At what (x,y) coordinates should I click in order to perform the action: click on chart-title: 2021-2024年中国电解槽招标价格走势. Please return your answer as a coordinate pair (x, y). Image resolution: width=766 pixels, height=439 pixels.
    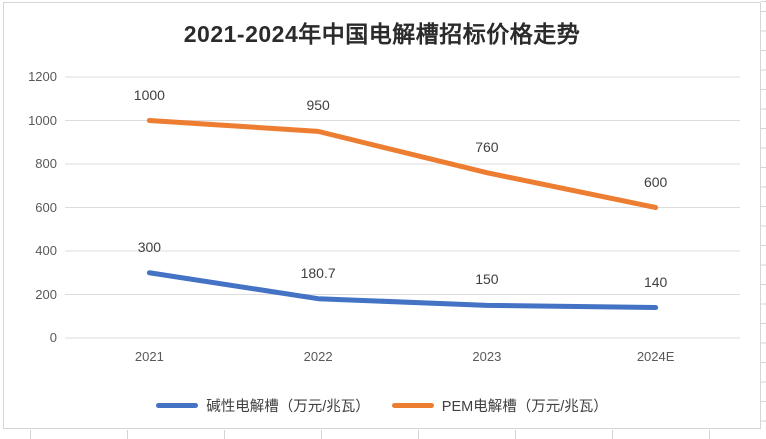
    Looking at the image, I should click on (382, 34).